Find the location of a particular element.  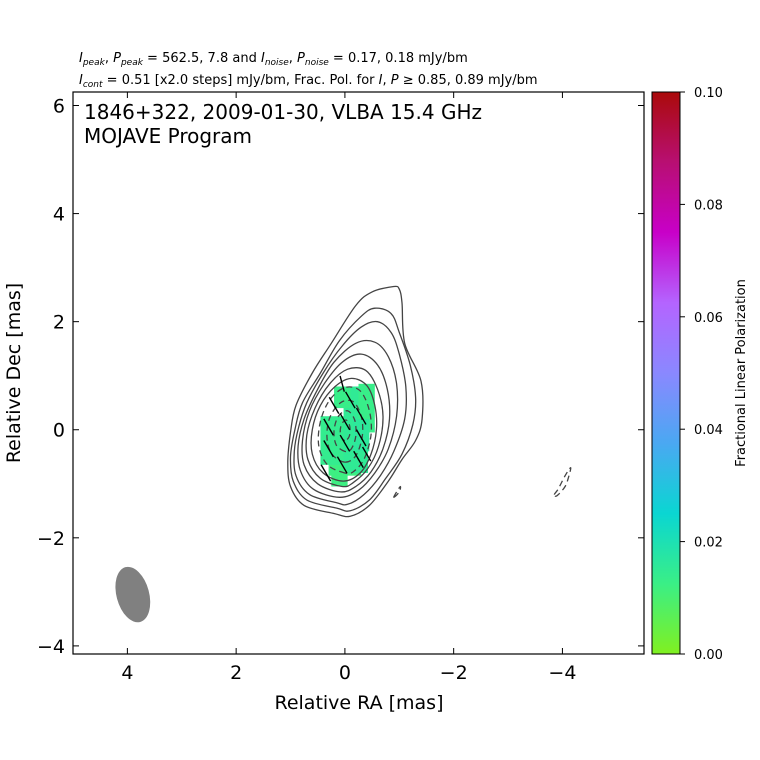

colorbar-tick-label: 0.08 is located at coordinates (708, 205).